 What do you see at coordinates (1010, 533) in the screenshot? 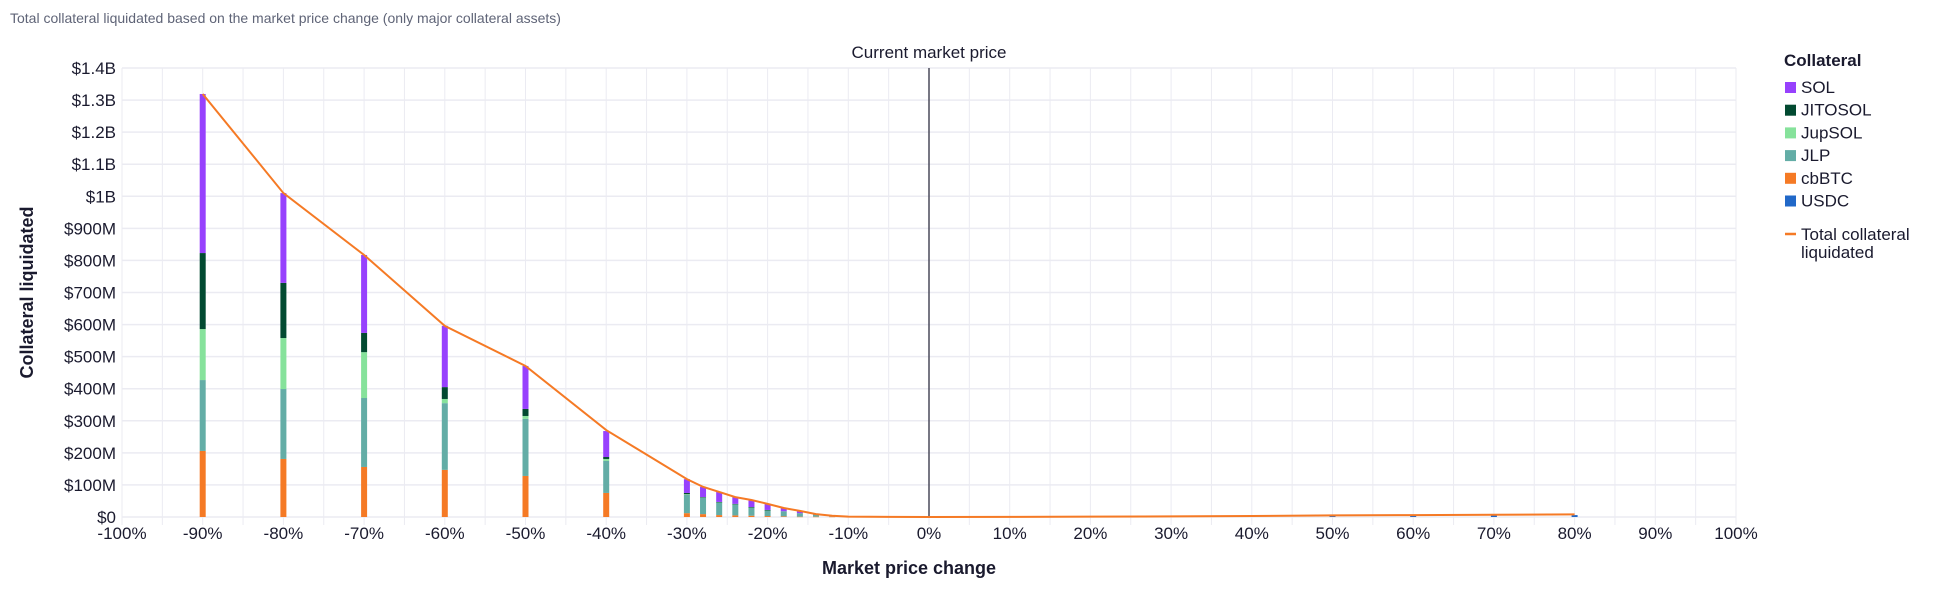
I see `x-tick-label: 10%` at bounding box center [1010, 533].